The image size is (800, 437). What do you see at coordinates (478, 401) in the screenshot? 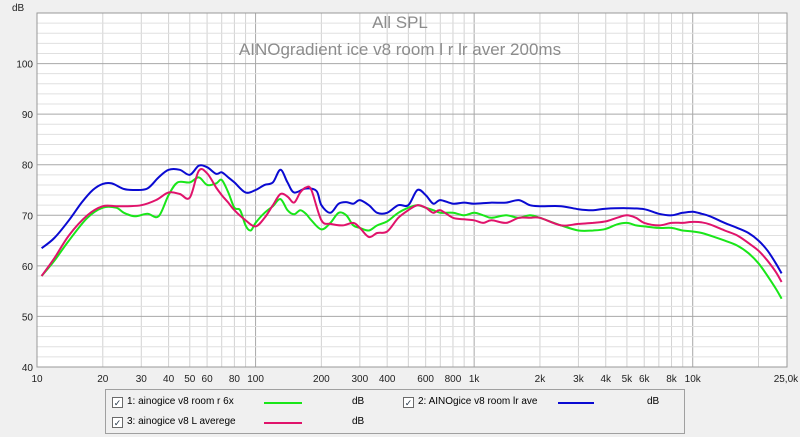
I see `legend-label-series-2: 2: AINOgice v8 room lr ave` at bounding box center [478, 401].